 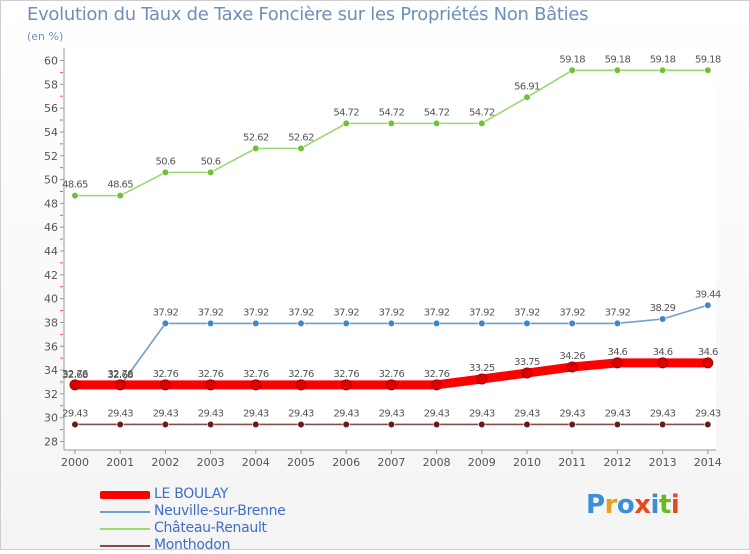 What do you see at coordinates (51, 61) in the screenshot?
I see `y-tick-label: 60` at bounding box center [51, 61].